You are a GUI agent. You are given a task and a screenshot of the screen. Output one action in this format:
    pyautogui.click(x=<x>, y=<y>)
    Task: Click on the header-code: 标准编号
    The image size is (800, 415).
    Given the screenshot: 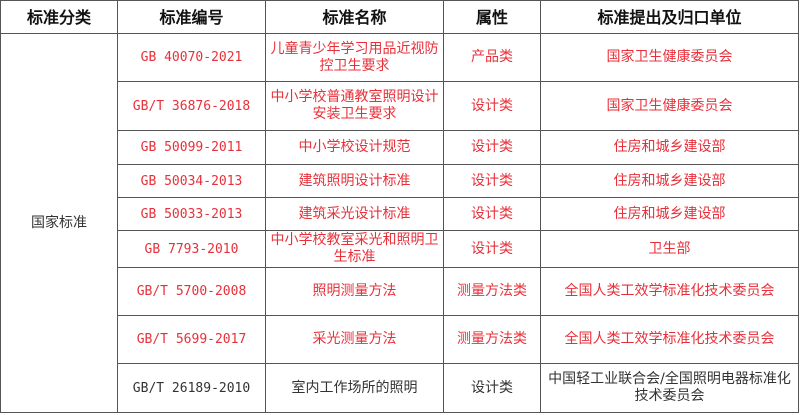 What is the action you would take?
    pyautogui.click(x=191, y=17)
    